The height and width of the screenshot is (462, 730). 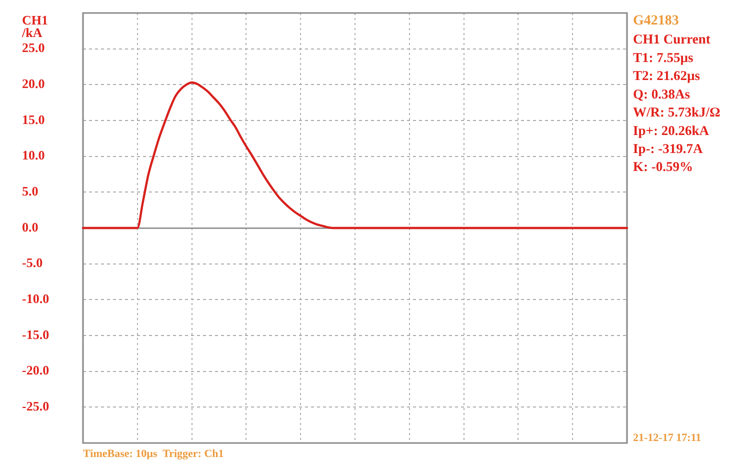 I want to click on y-tick-label: 15.0, so click(x=33, y=119).